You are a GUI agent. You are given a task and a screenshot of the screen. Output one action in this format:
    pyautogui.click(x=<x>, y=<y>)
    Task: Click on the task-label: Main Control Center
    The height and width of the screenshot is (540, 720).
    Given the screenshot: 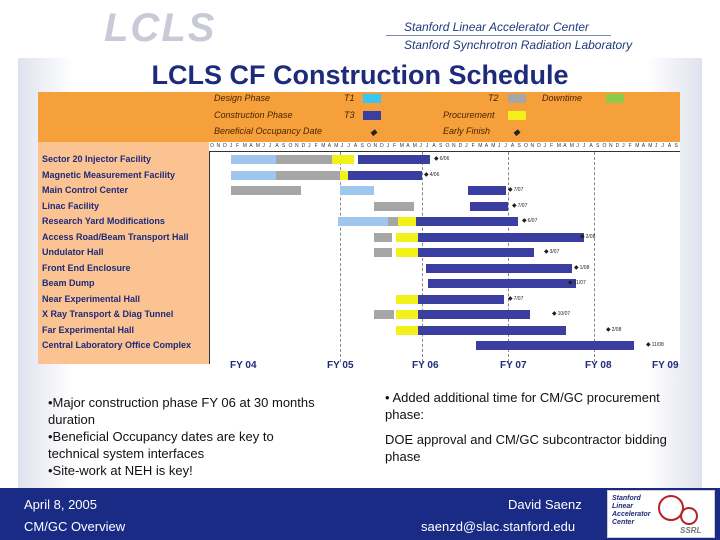 What is the action you would take?
    pyautogui.click(x=85, y=190)
    